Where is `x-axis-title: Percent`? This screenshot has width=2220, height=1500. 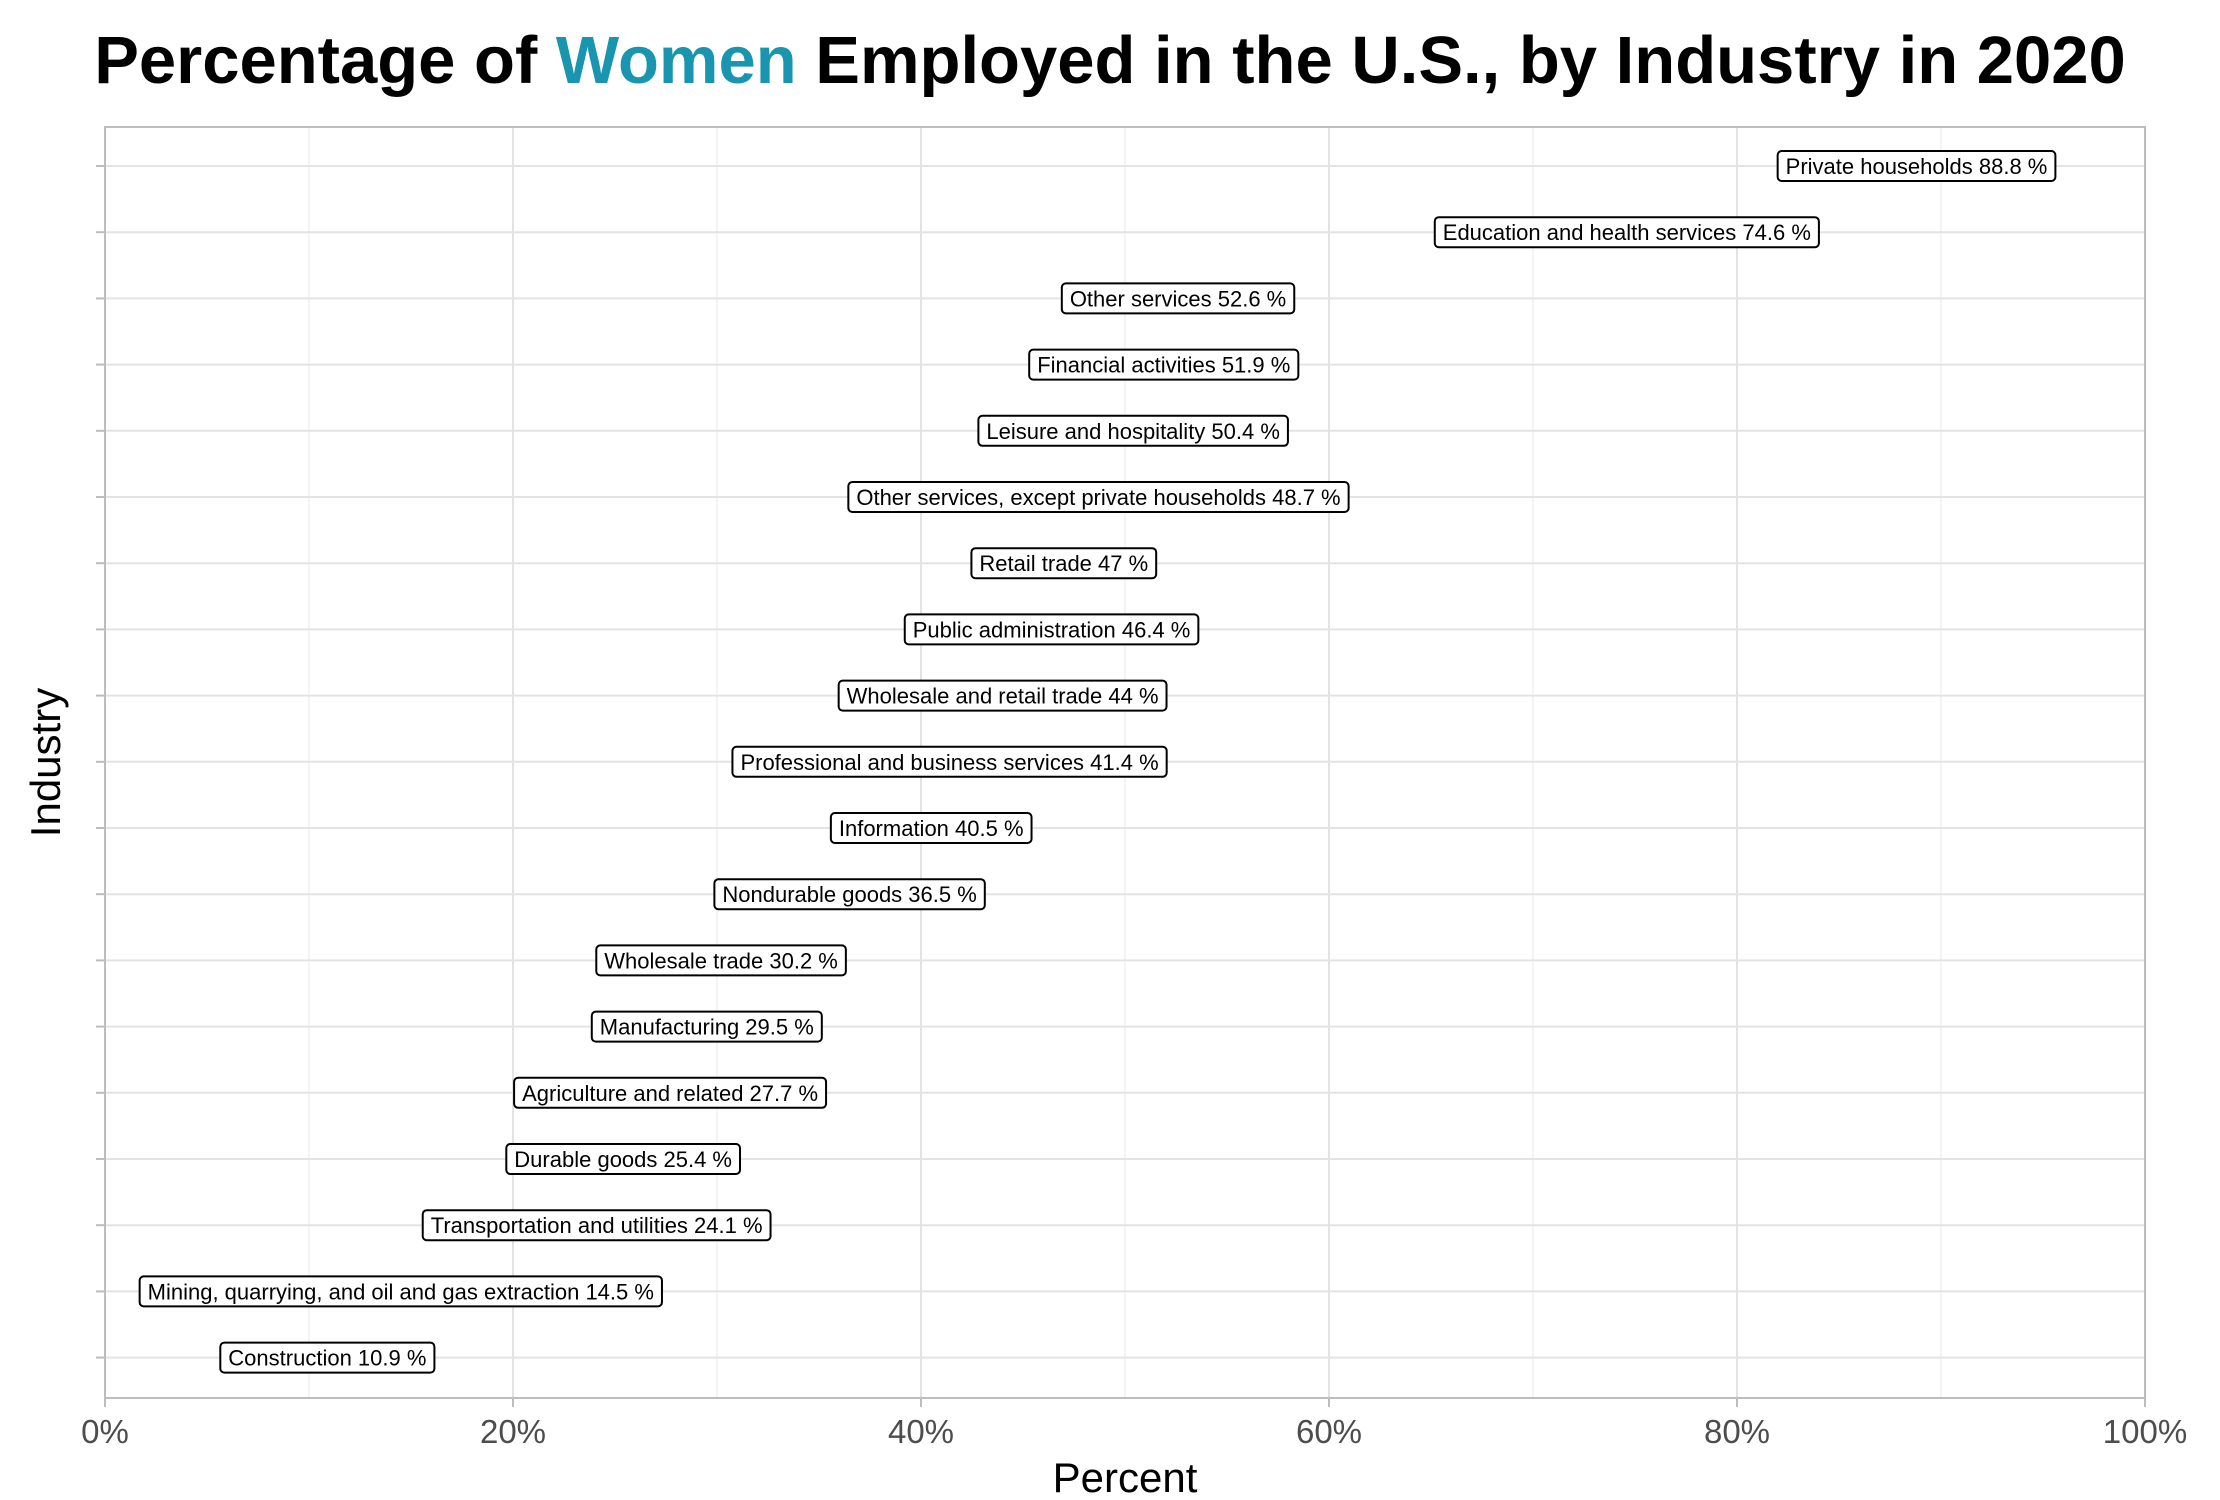 x-axis-title: Percent is located at coordinates (1125, 1477).